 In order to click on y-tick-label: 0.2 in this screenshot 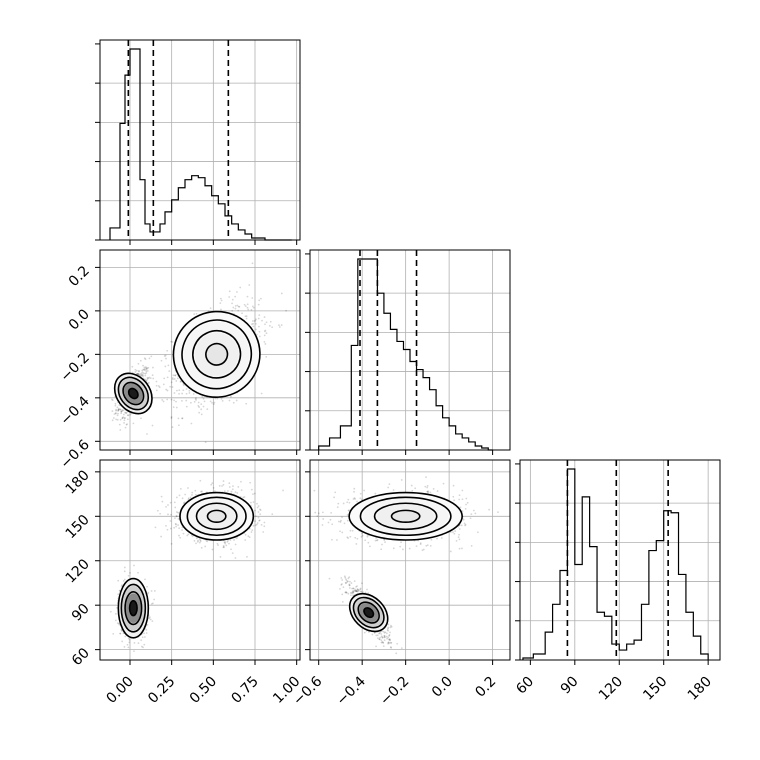, I will do `click(79, 276)`.